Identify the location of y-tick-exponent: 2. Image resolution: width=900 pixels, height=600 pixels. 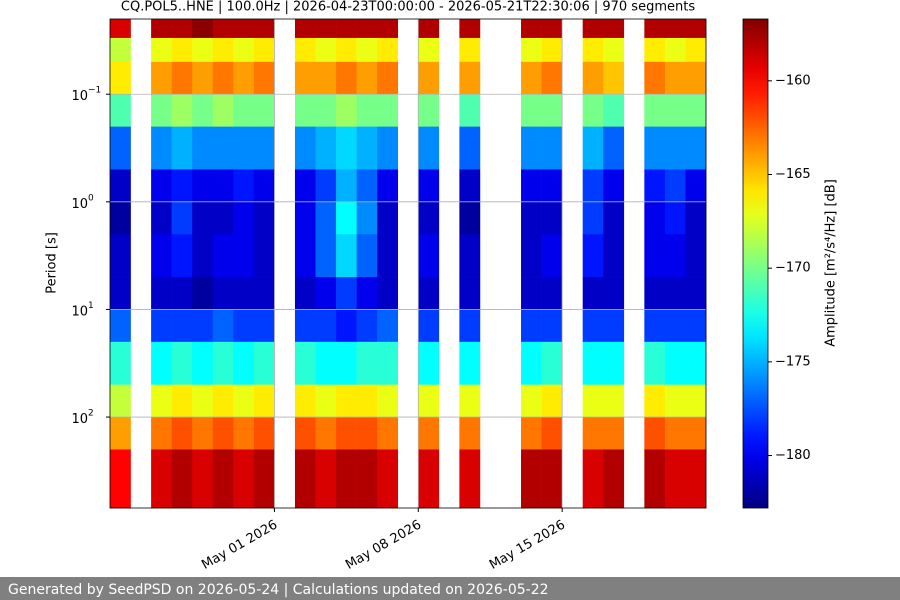
(91, 414).